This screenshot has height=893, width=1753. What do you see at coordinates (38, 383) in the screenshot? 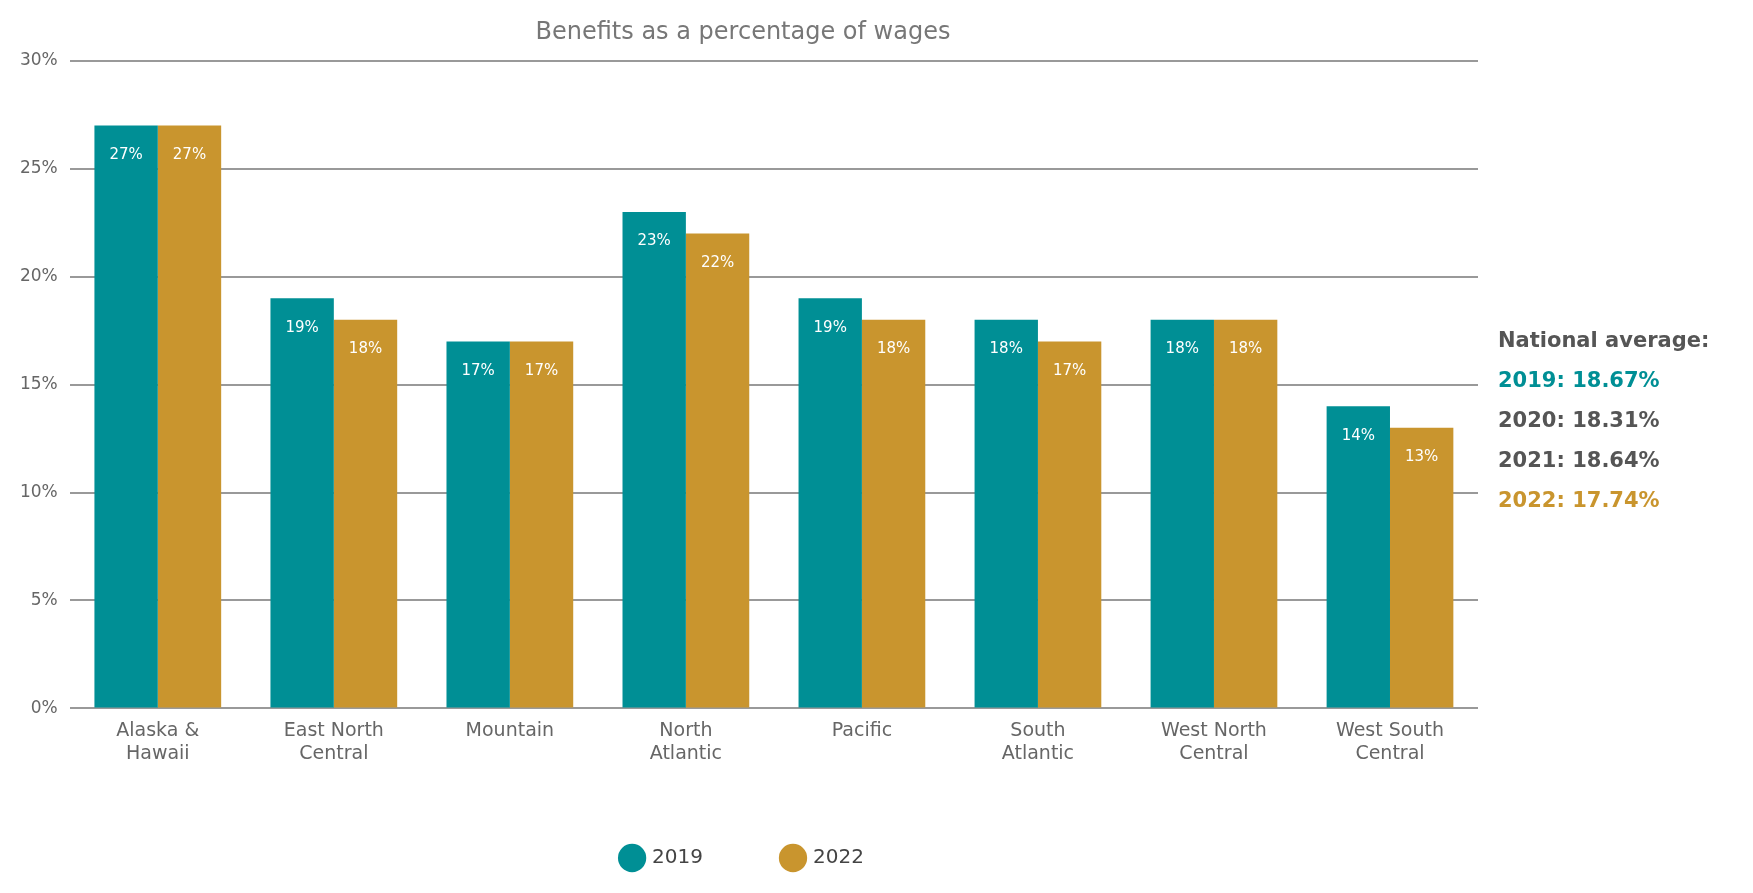
I see `y-tick-label: 15%` at bounding box center [38, 383].